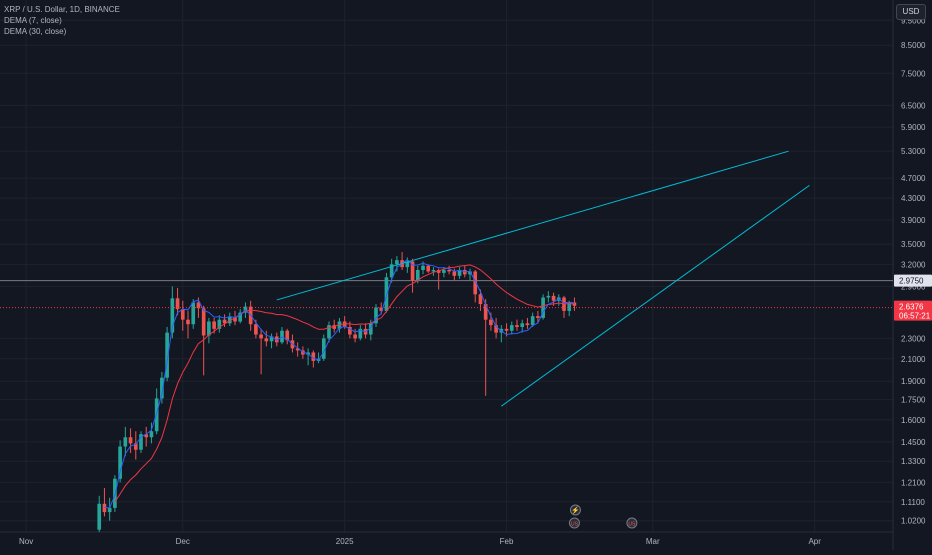 This screenshot has width=932, height=555. What do you see at coordinates (913, 461) in the screenshot?
I see `y-tick-label: 1.3300` at bounding box center [913, 461].